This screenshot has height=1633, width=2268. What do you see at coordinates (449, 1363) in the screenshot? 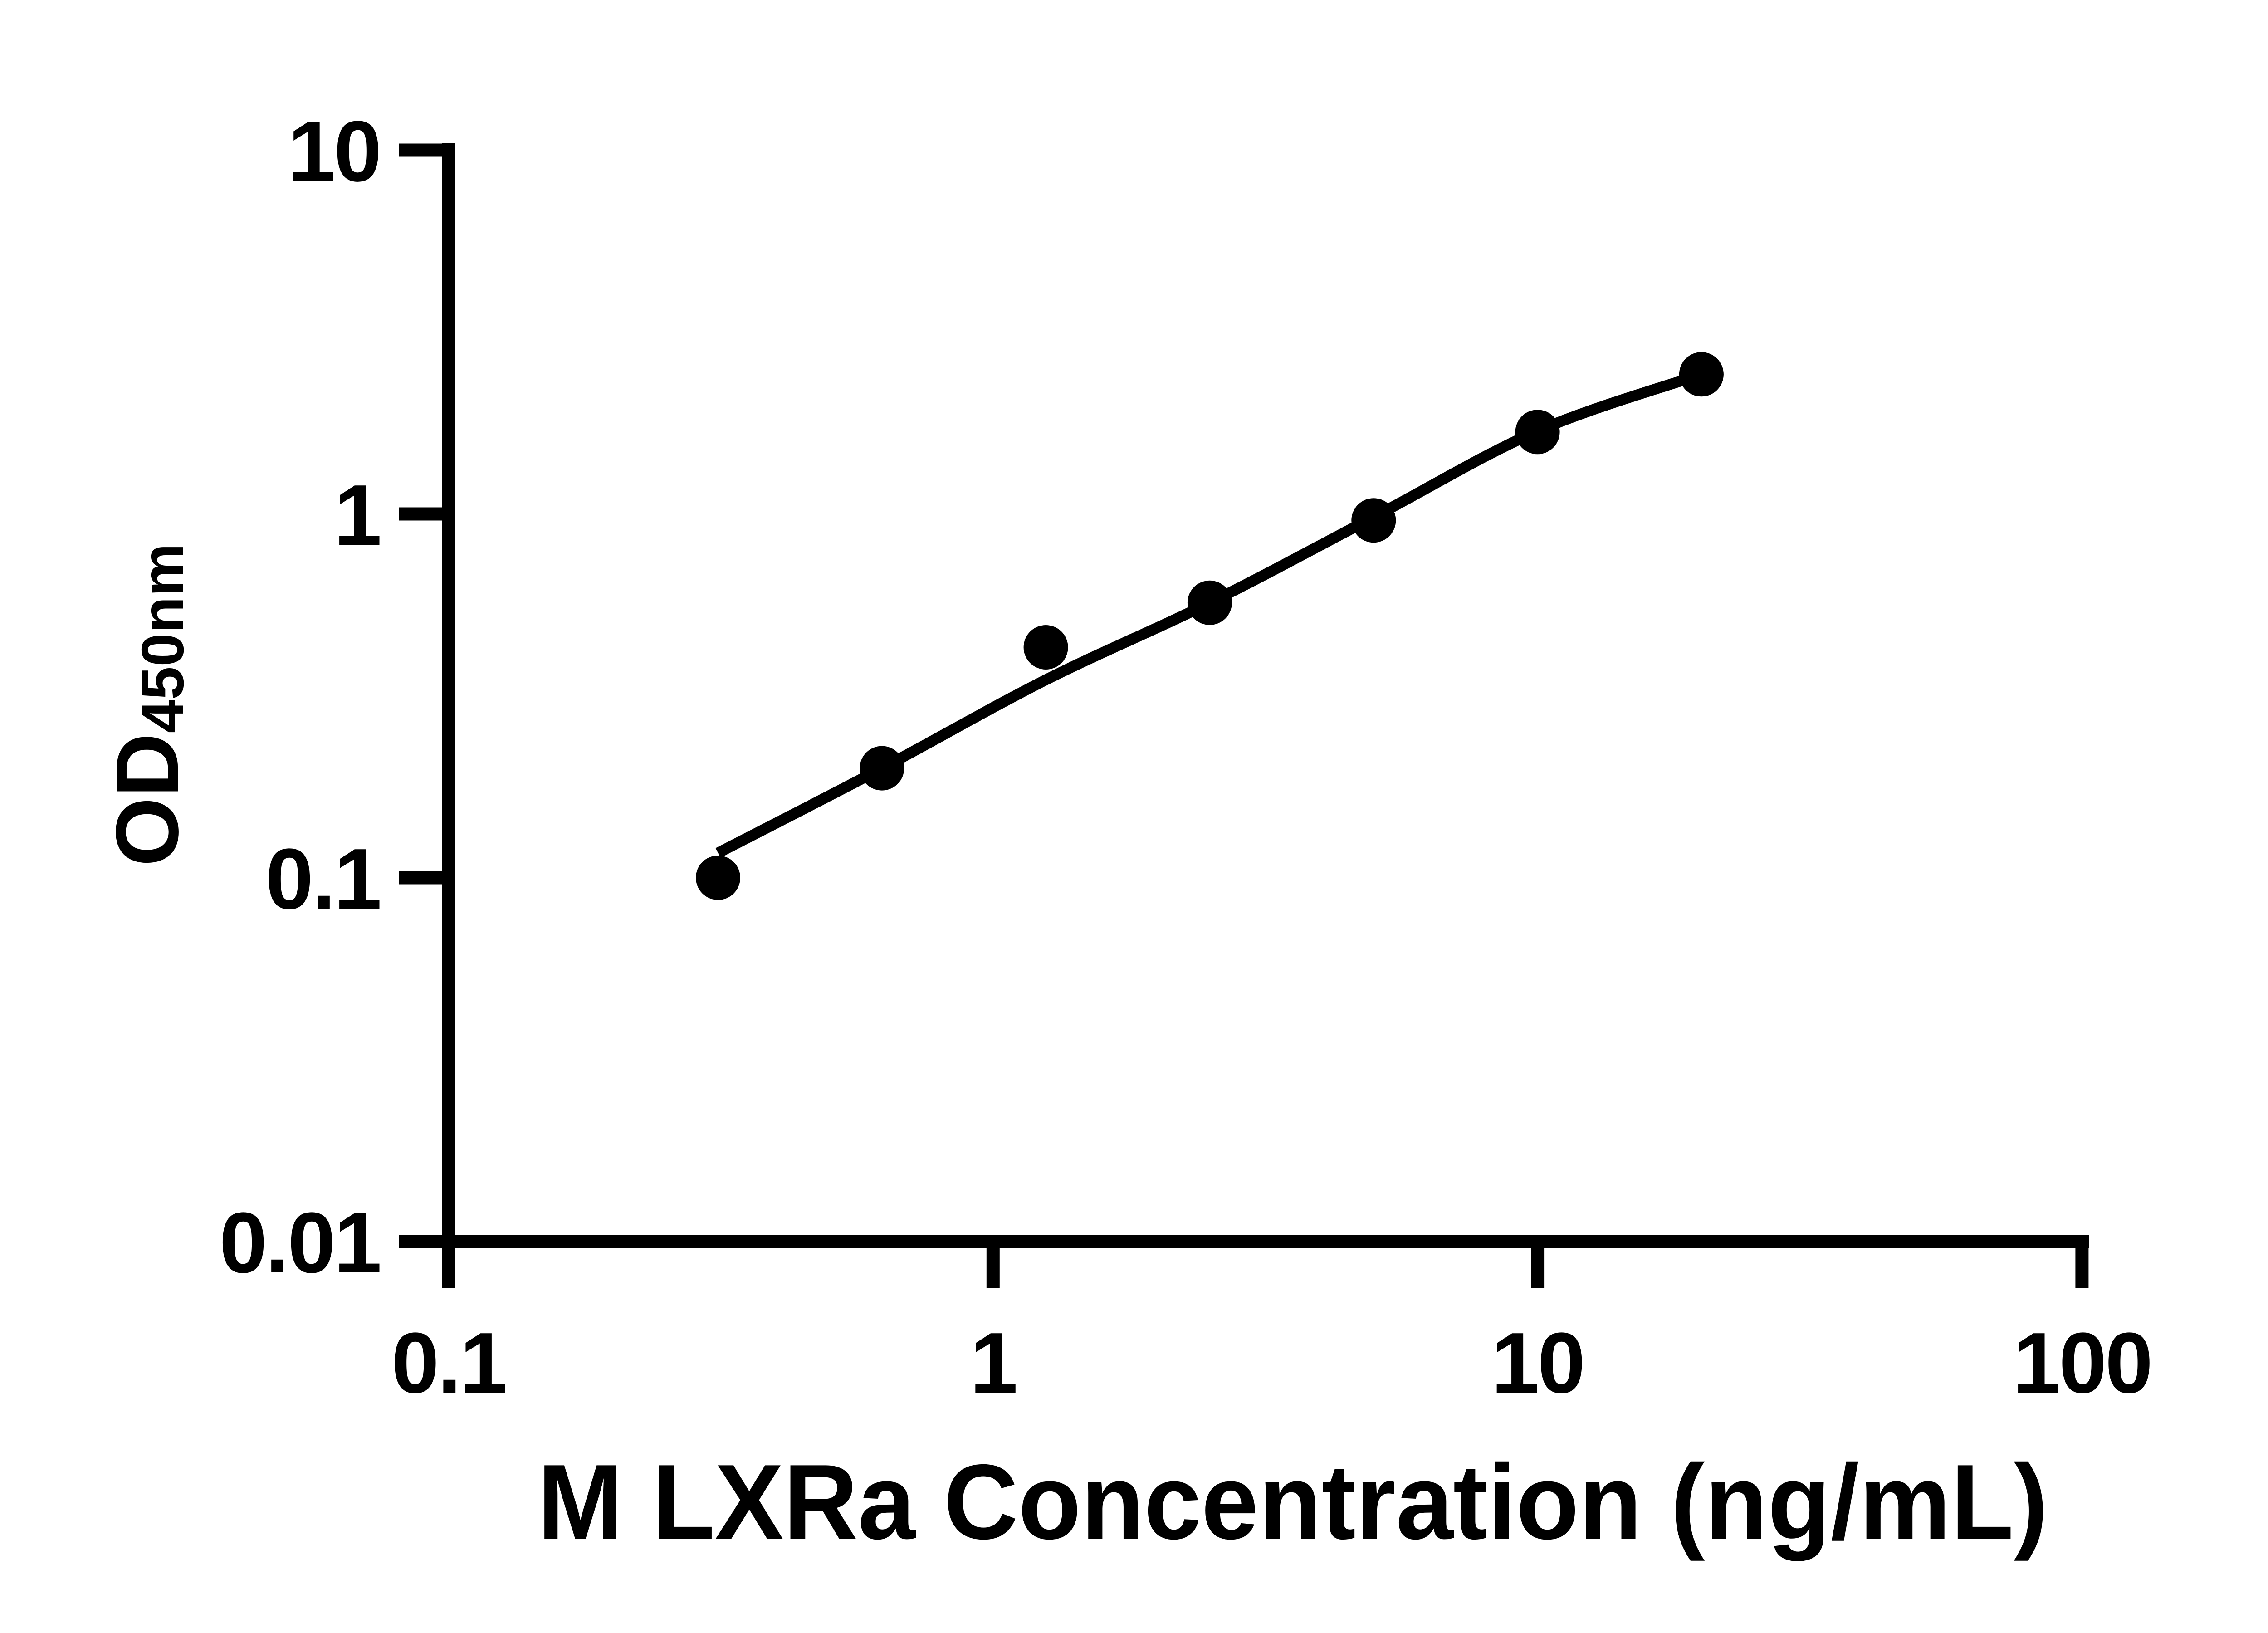
I see `x-tick-label: 0.1` at bounding box center [449, 1363].